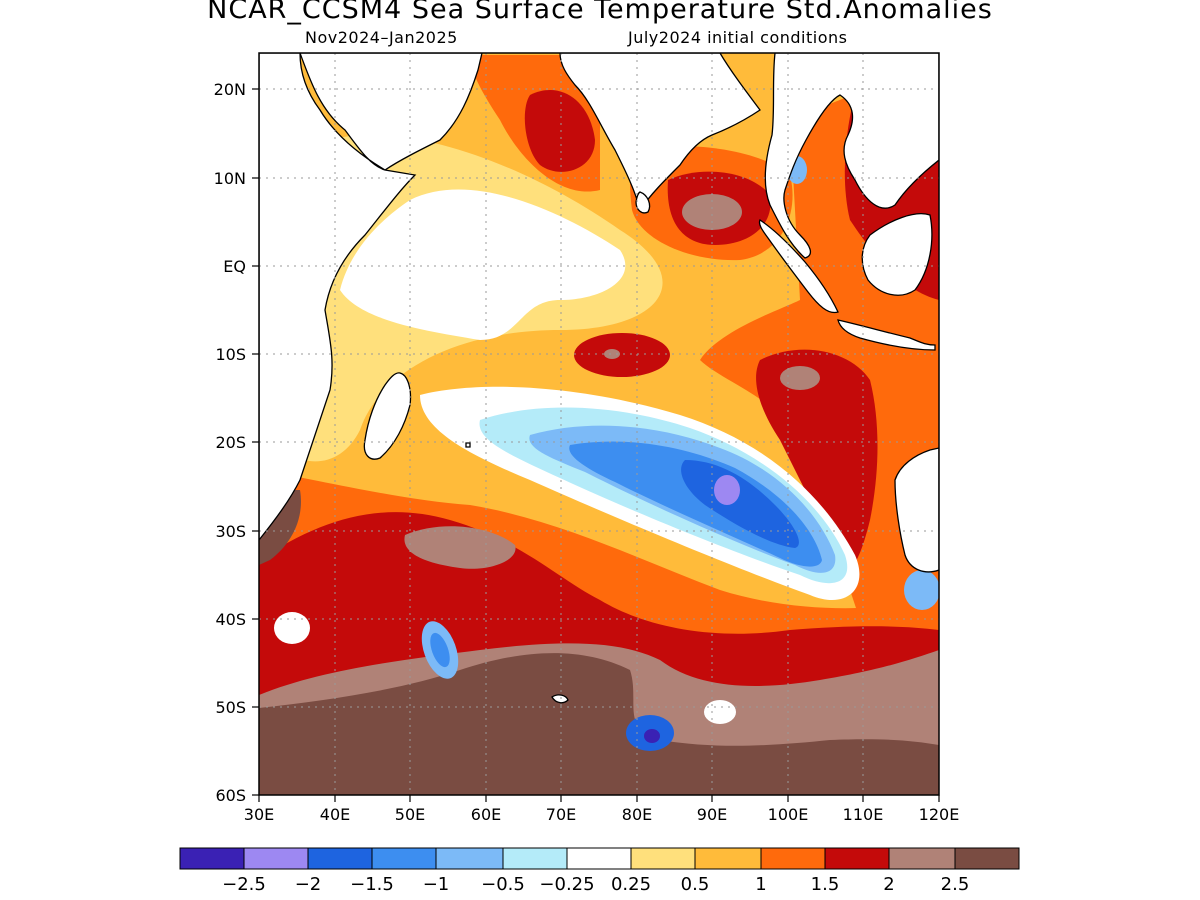  What do you see at coordinates (230, 442) in the screenshot?
I see `lat-label-20s: 20S` at bounding box center [230, 442].